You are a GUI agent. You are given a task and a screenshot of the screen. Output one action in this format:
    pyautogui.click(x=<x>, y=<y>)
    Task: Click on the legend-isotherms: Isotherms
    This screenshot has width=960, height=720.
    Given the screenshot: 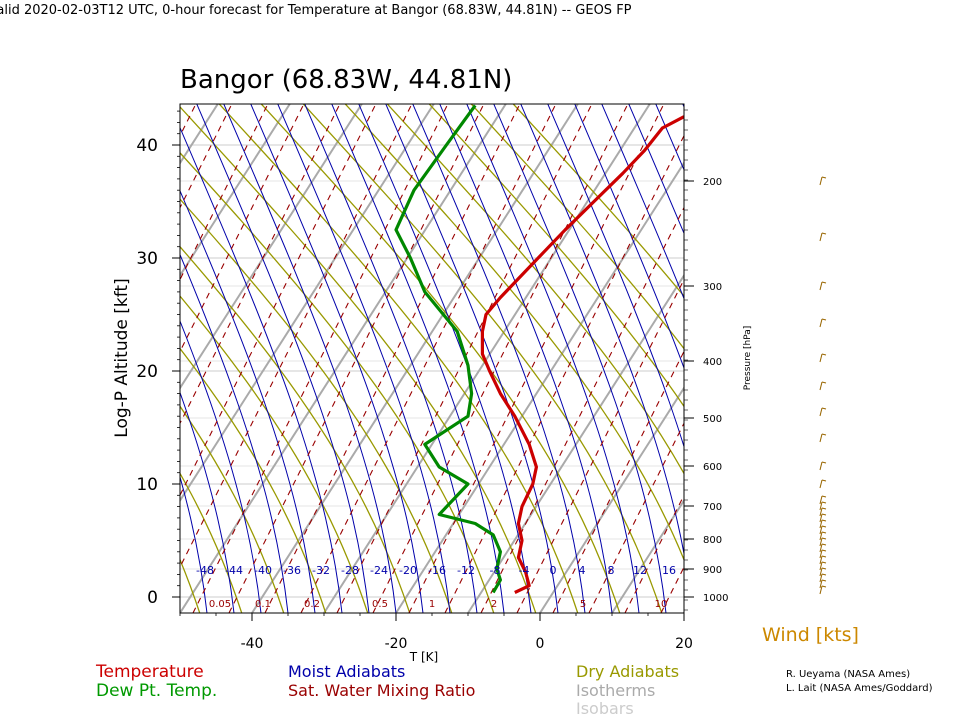 What is the action you would take?
    pyautogui.click(x=615, y=690)
    